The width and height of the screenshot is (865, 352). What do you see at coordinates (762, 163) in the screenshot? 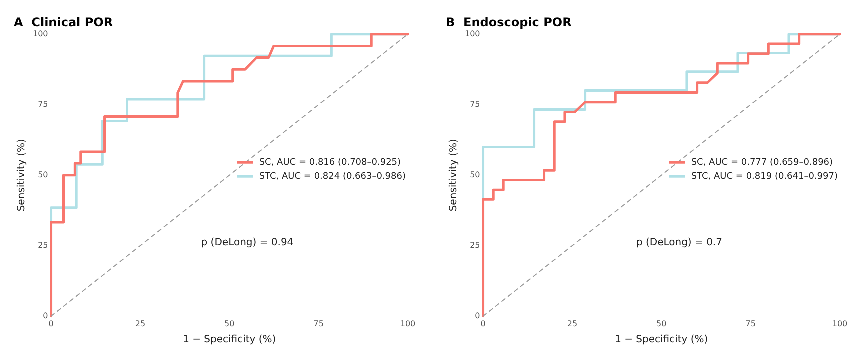
I see `legend-label: SC, AUC = 0.777 (0.659–0.896)` at bounding box center [762, 163].